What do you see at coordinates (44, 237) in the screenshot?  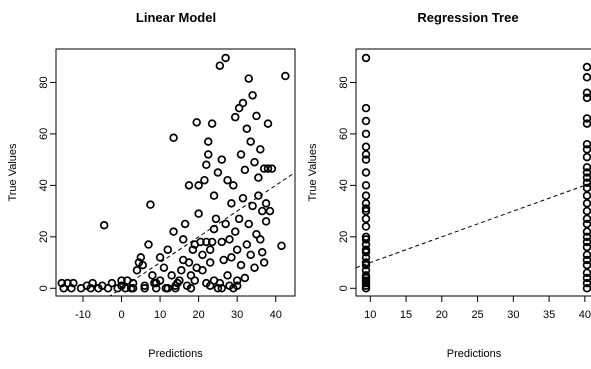 I see `y-tick-label: 20` at bounding box center [44, 237].